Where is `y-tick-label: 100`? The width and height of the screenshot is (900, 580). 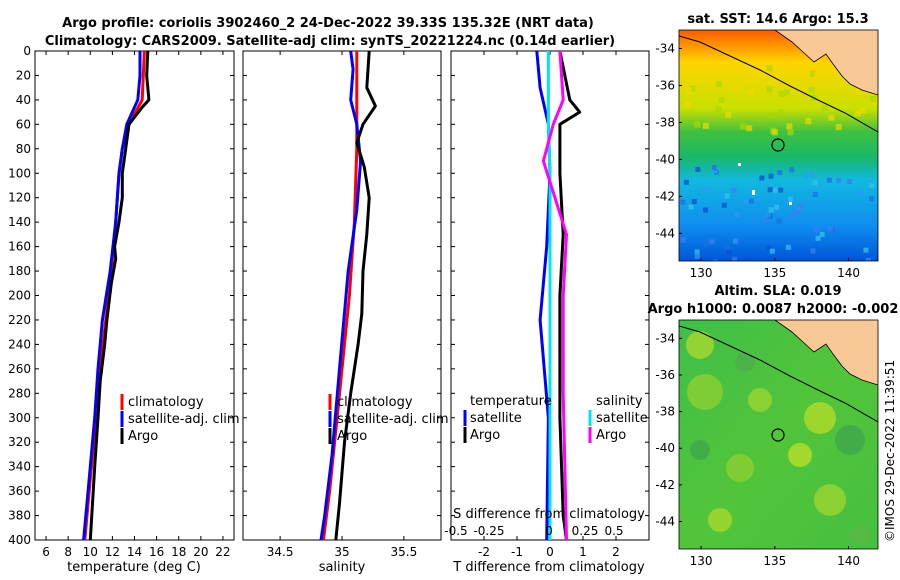
y-tick-label: 100 is located at coordinates (19, 173).